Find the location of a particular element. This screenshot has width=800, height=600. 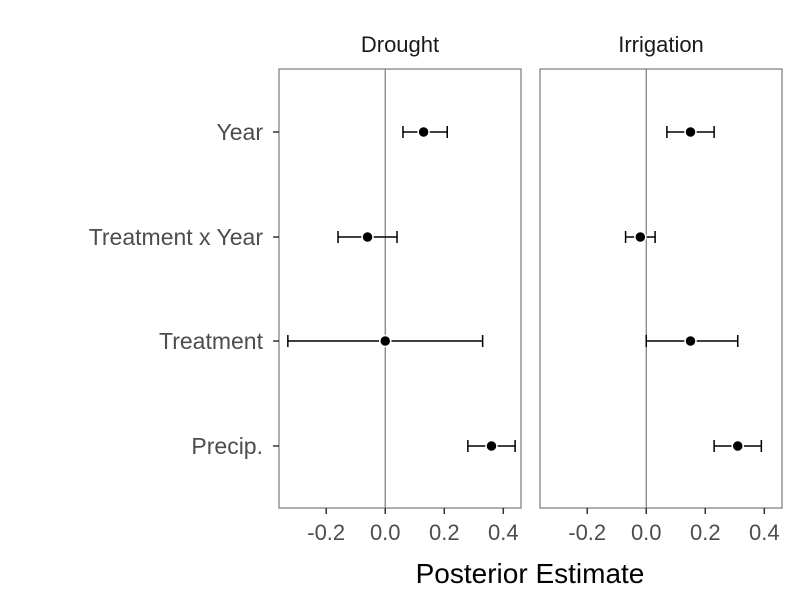

y-tick-label: Treatment x Year is located at coordinates (176, 237).